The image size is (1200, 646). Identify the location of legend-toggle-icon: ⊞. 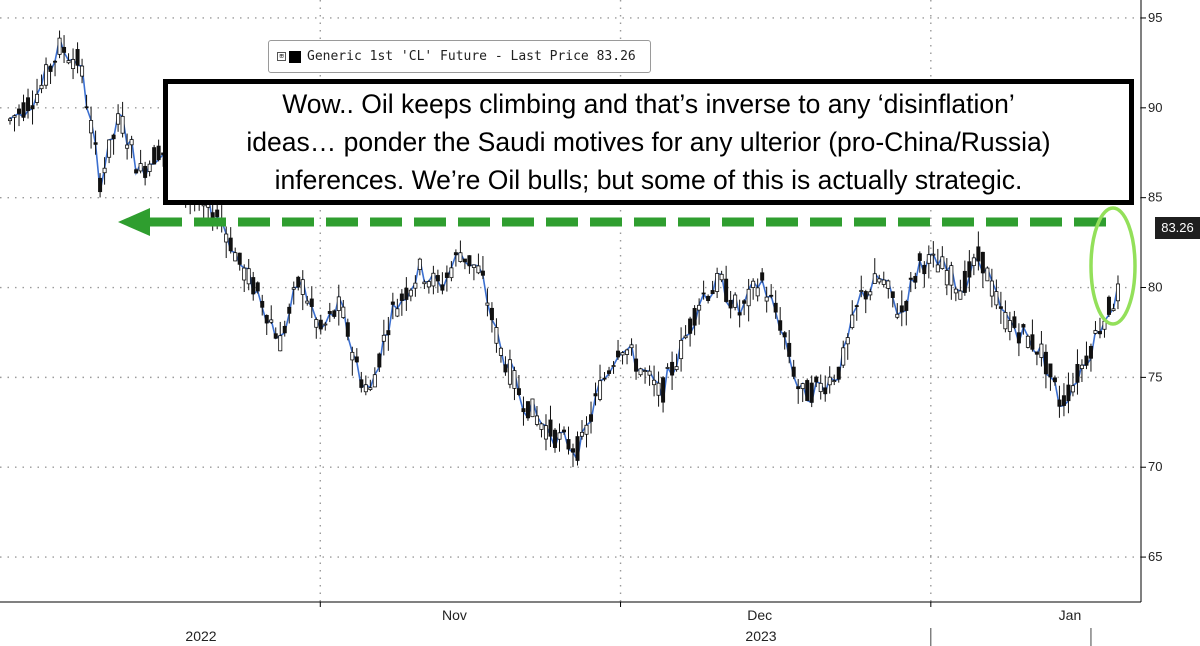
(281, 56).